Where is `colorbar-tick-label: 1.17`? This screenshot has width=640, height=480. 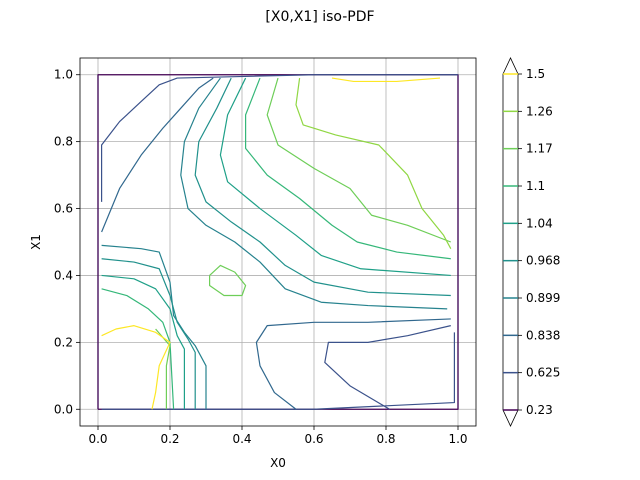
colorbar-tick-label: 1.17 is located at coordinates (539, 149).